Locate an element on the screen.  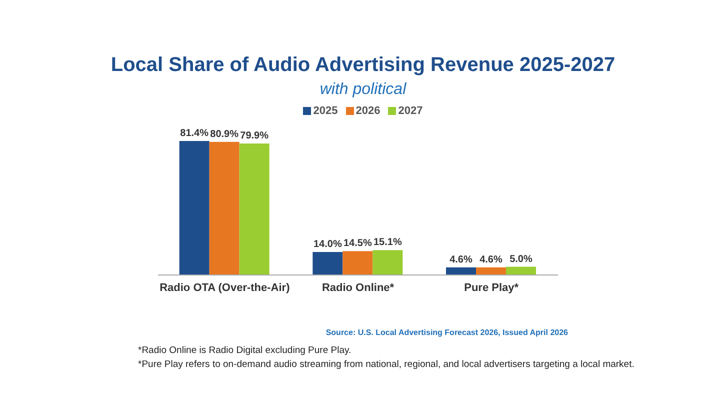
data-label: 5.0% is located at coordinates (521, 259).